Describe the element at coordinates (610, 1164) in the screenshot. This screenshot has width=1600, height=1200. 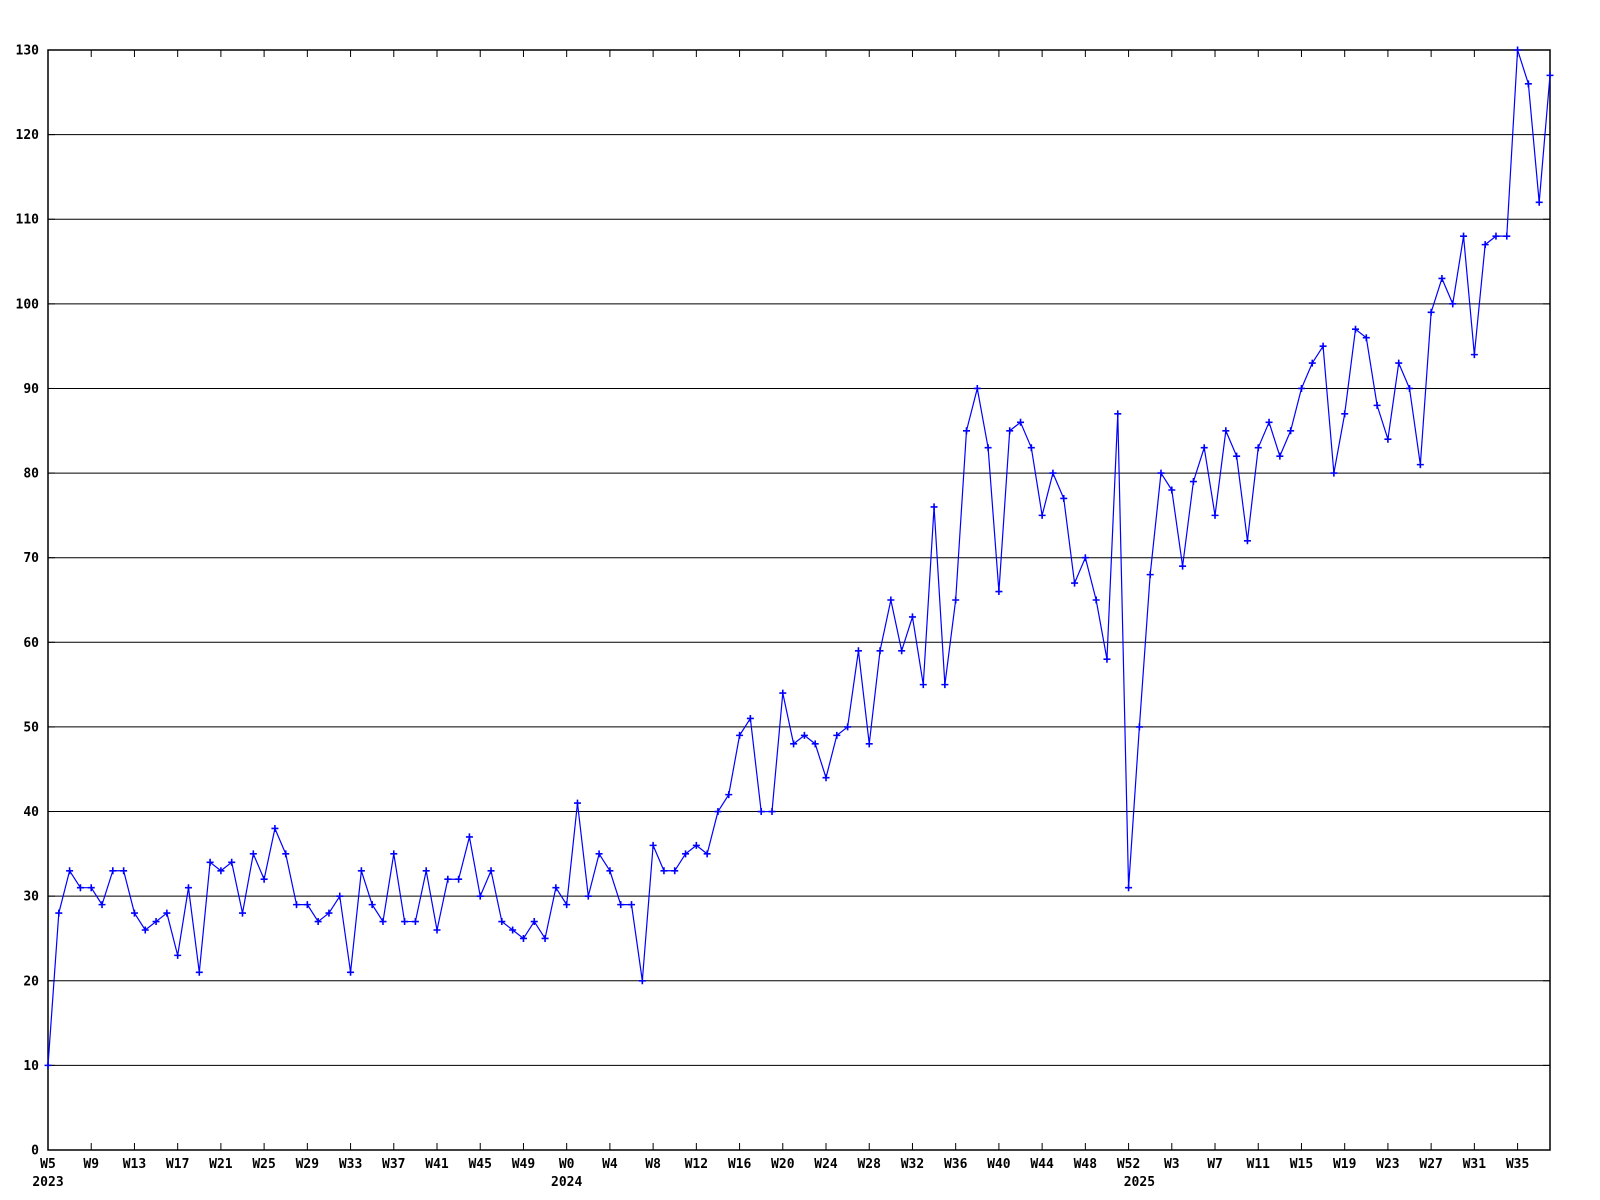
I see `x-tick-label: W4` at that location.